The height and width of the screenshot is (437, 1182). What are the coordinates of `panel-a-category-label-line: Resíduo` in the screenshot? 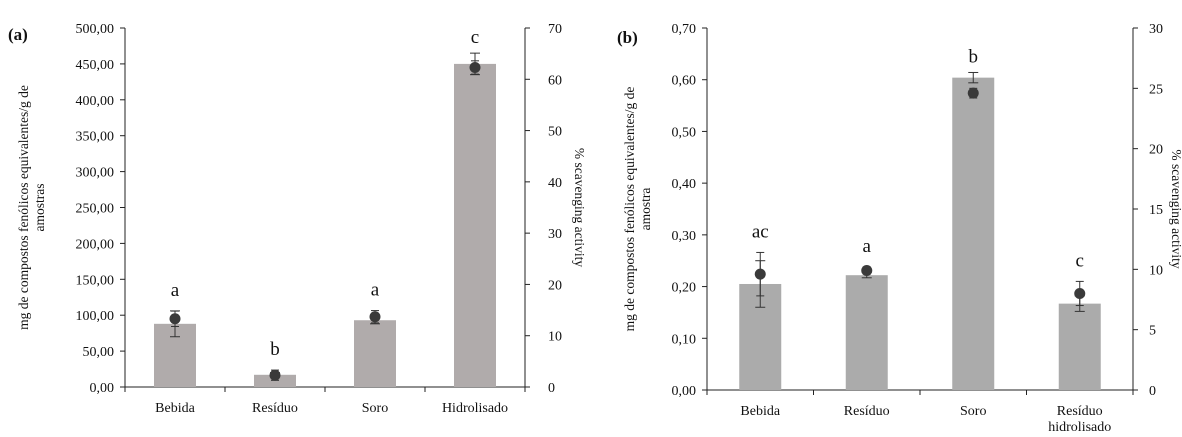 It's located at (275, 408).